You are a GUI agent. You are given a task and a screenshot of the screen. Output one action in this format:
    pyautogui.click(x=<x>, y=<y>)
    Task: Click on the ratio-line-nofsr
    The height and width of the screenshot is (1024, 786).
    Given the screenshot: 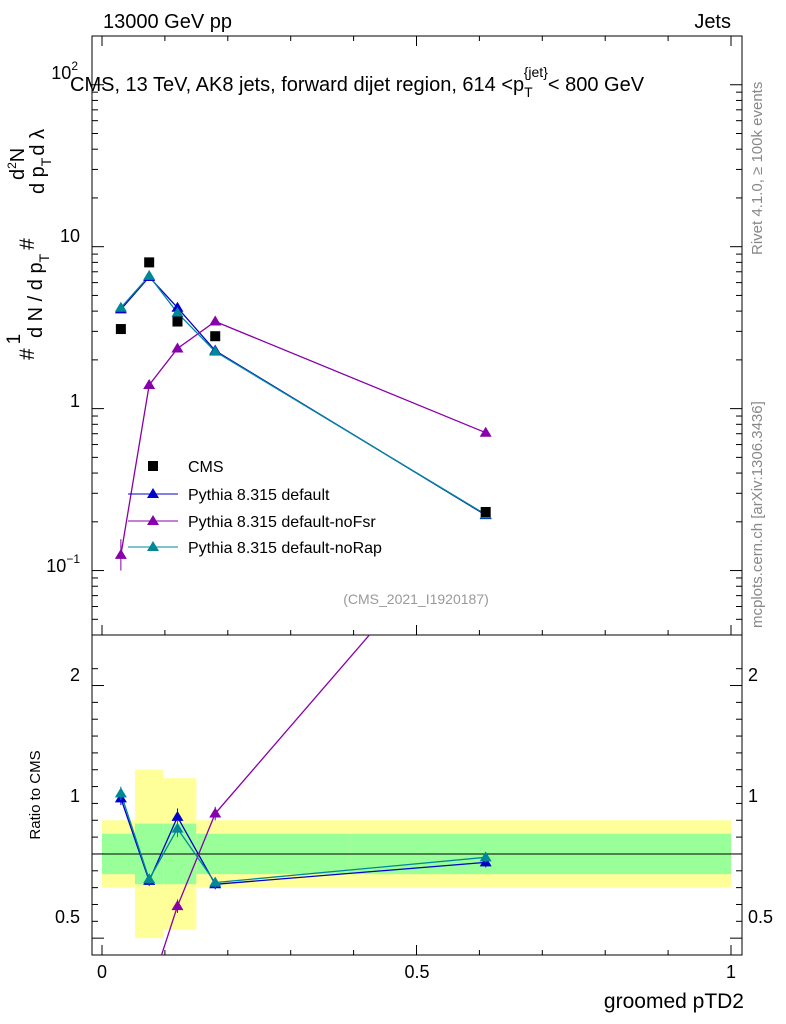 What is the action you would take?
    pyautogui.click(x=265, y=795)
    